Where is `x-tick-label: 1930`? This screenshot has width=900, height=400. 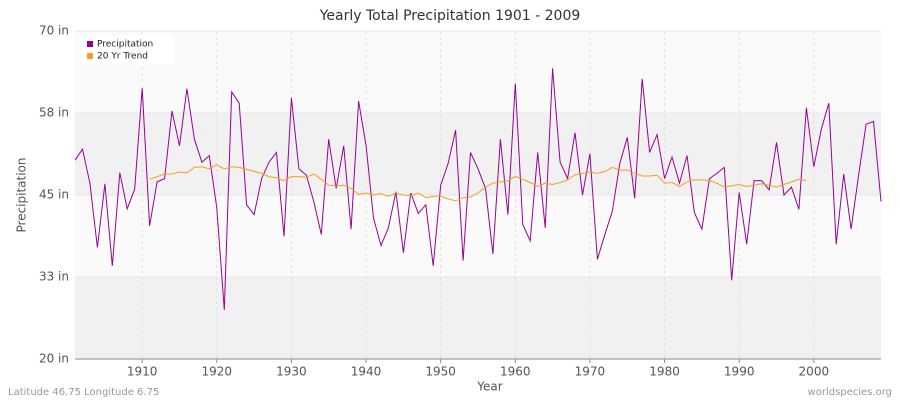
x-tick-label: 1930 is located at coordinates (291, 372).